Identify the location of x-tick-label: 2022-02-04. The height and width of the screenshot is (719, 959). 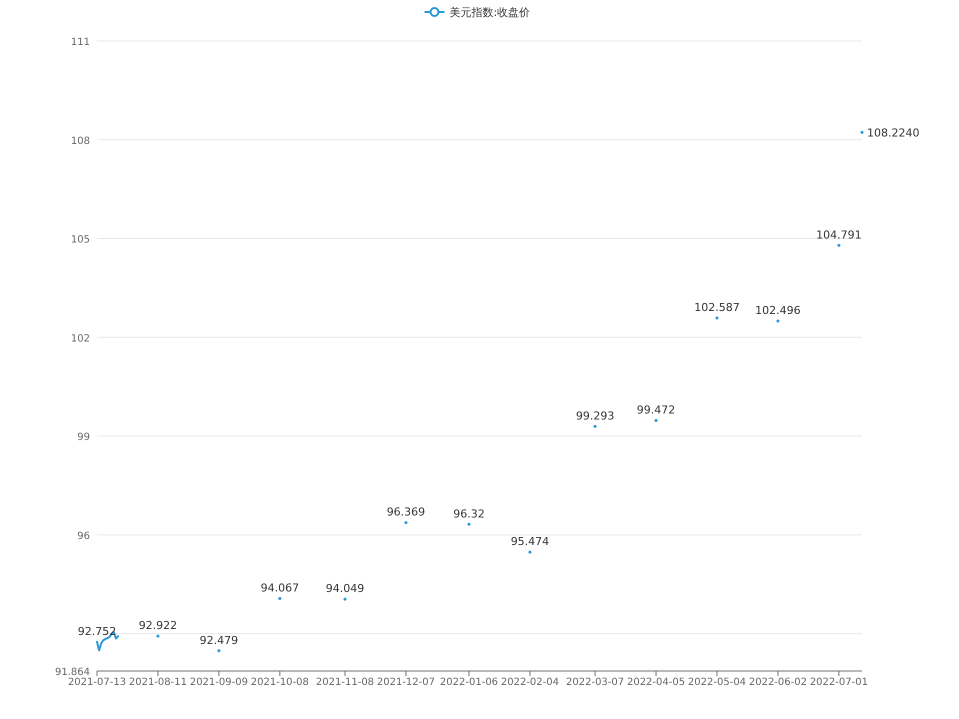
(529, 682).